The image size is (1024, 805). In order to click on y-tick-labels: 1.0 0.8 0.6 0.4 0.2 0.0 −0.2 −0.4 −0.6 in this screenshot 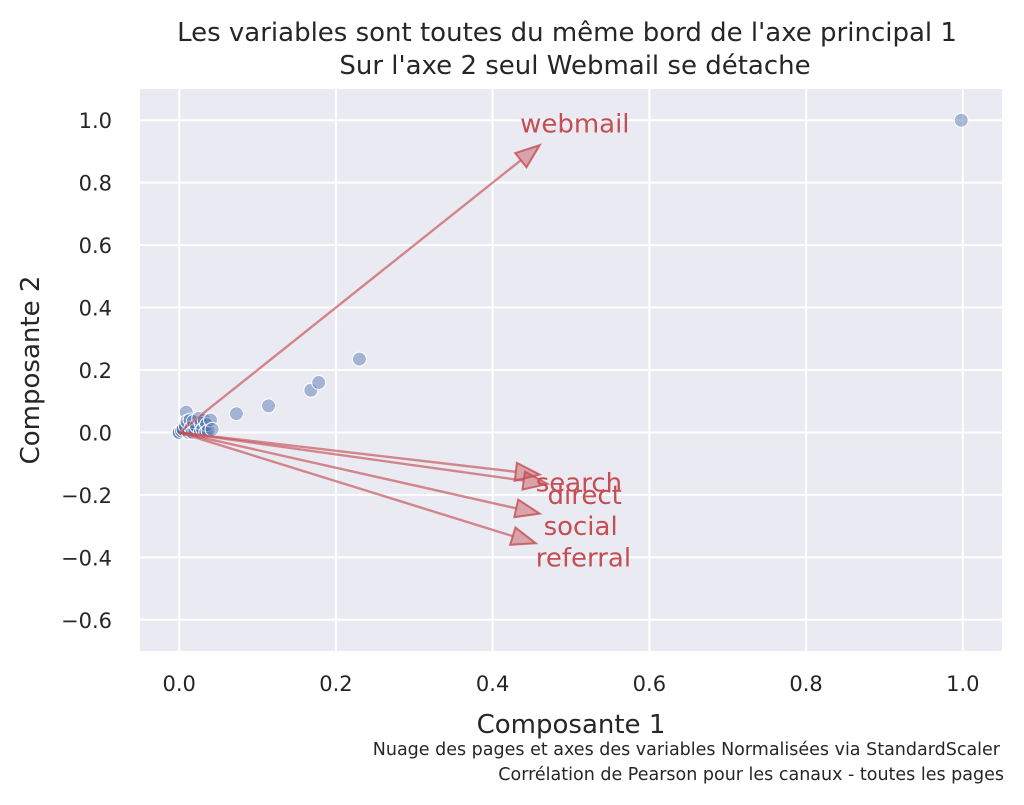, I will do `click(86, 371)`.